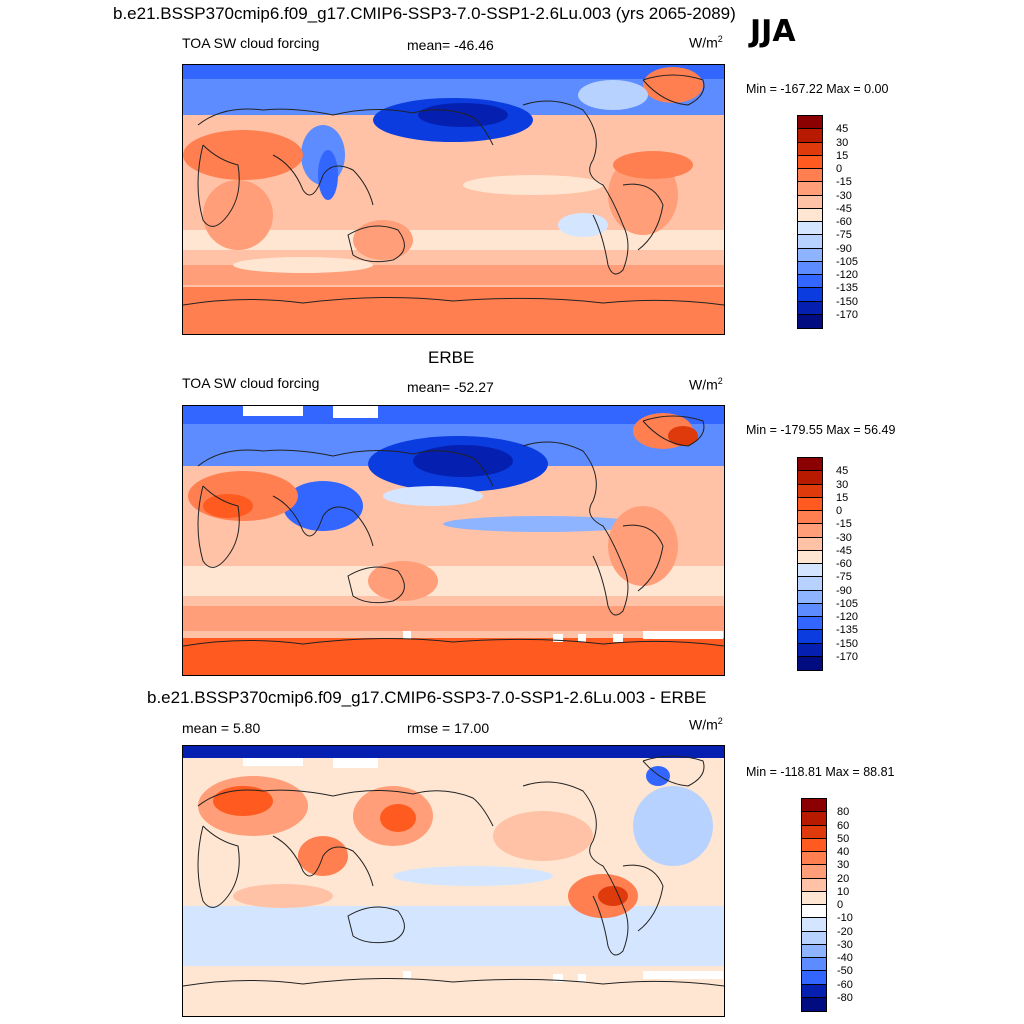  What do you see at coordinates (843, 891) in the screenshot?
I see `colorbar-tick-label: 10` at bounding box center [843, 891].